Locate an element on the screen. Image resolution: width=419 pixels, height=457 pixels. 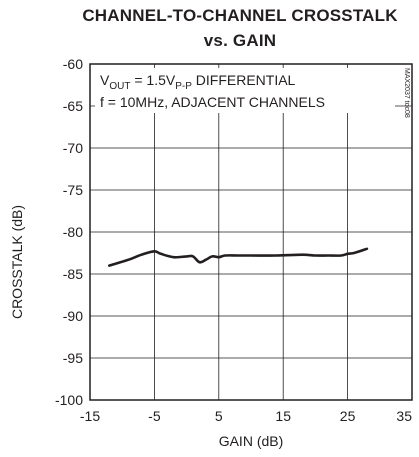
annotation-conditions-line1: VOUT = 1.5VP-P DIFFERENTIAL is located at coordinates (198, 82).